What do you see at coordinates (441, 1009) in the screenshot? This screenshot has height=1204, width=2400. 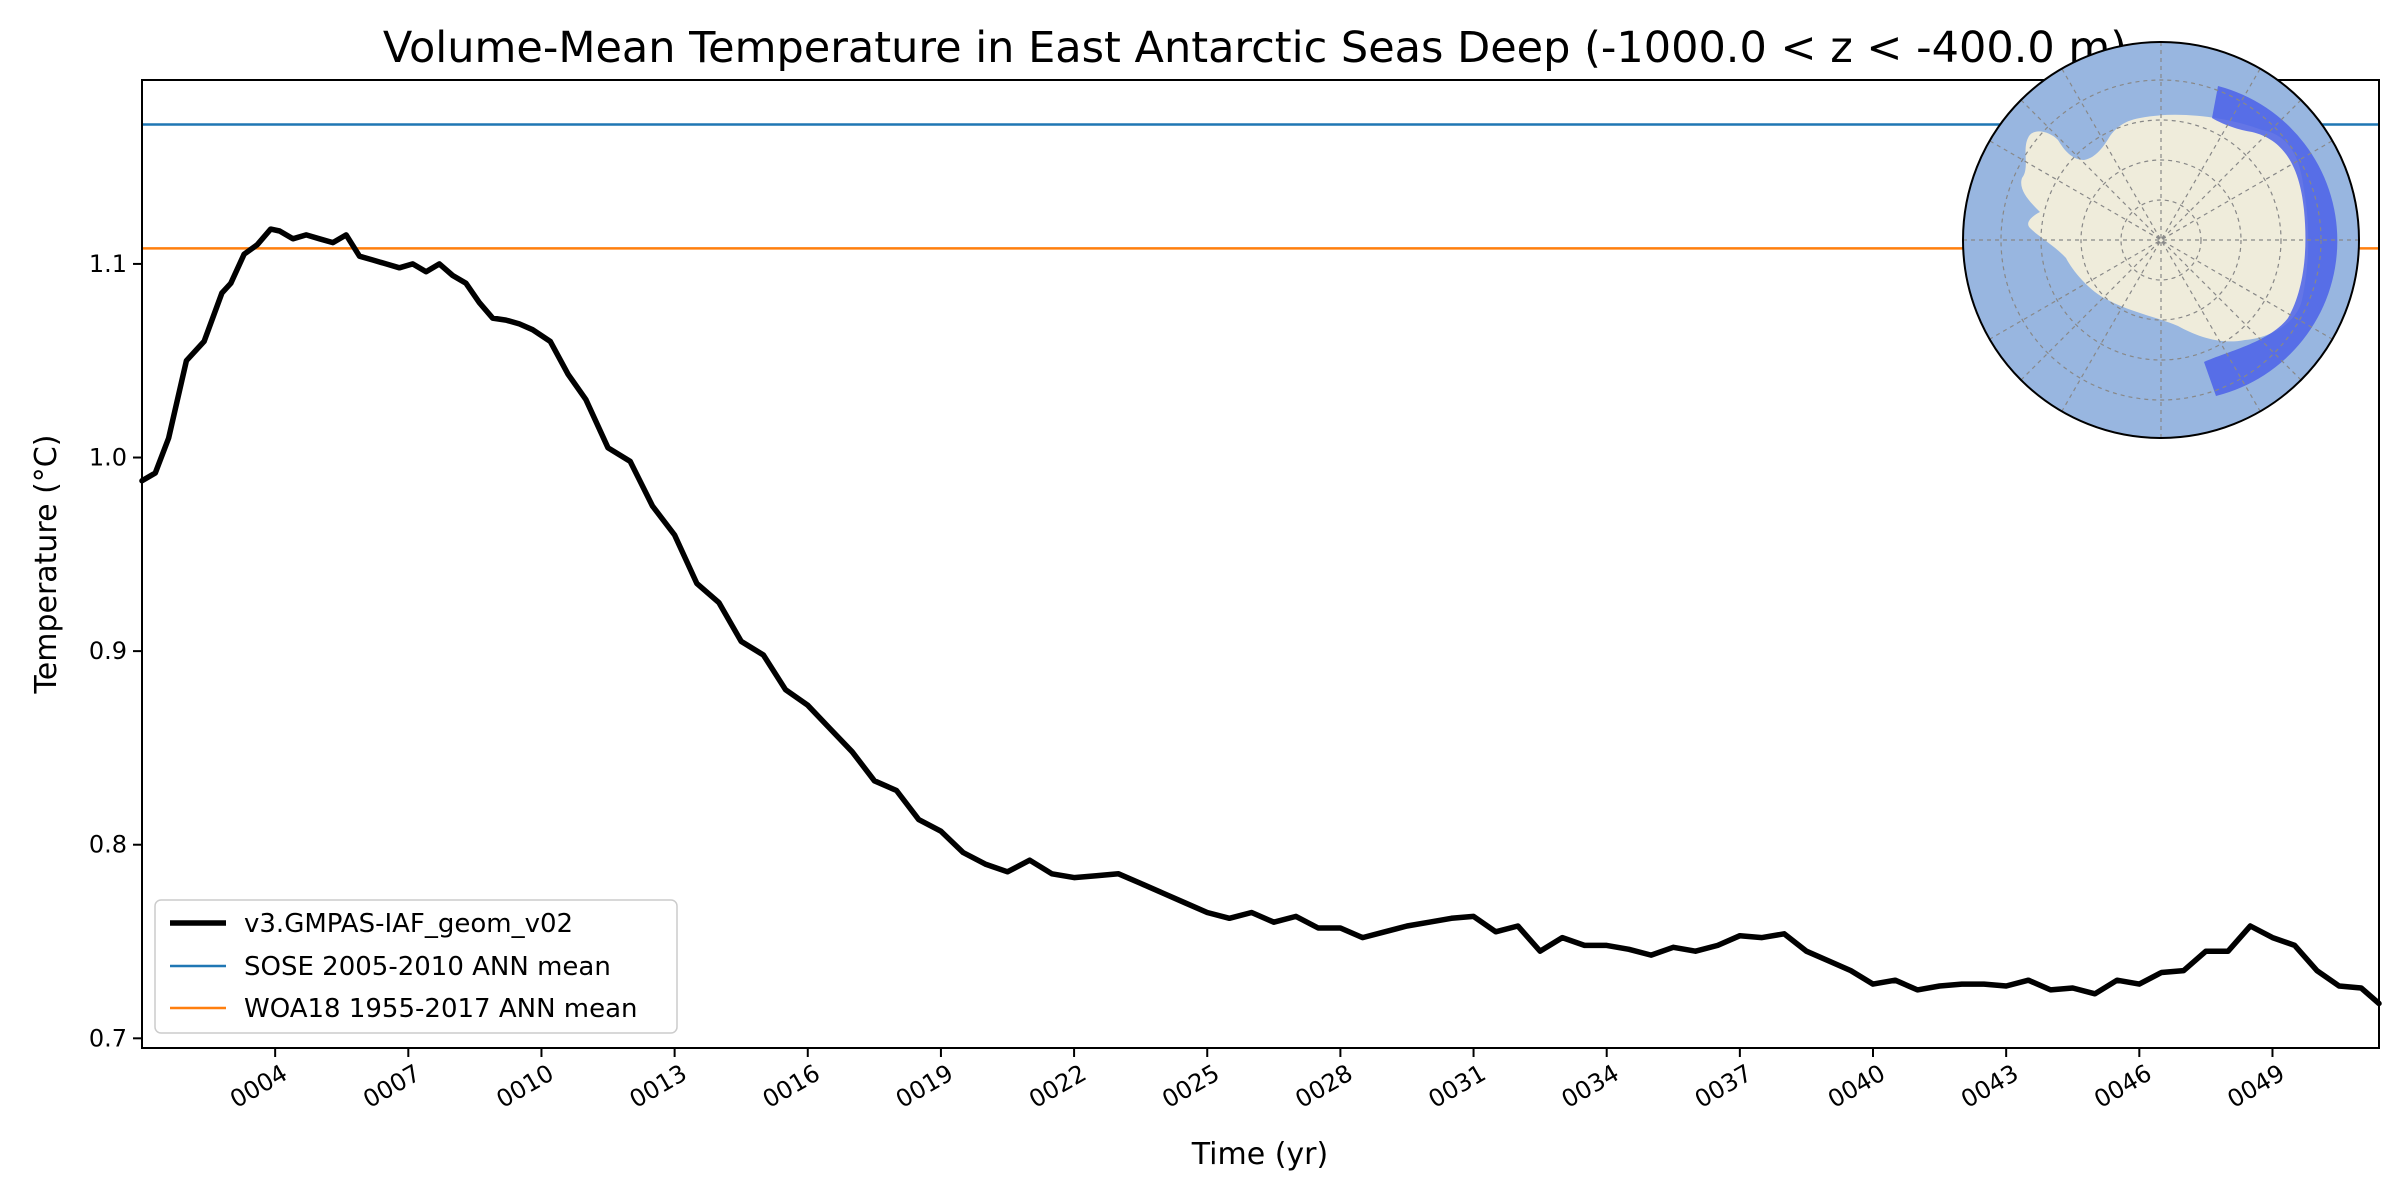 I see `legend-label-woa18: WOA18 1955-2017 ANN mean` at bounding box center [441, 1009].